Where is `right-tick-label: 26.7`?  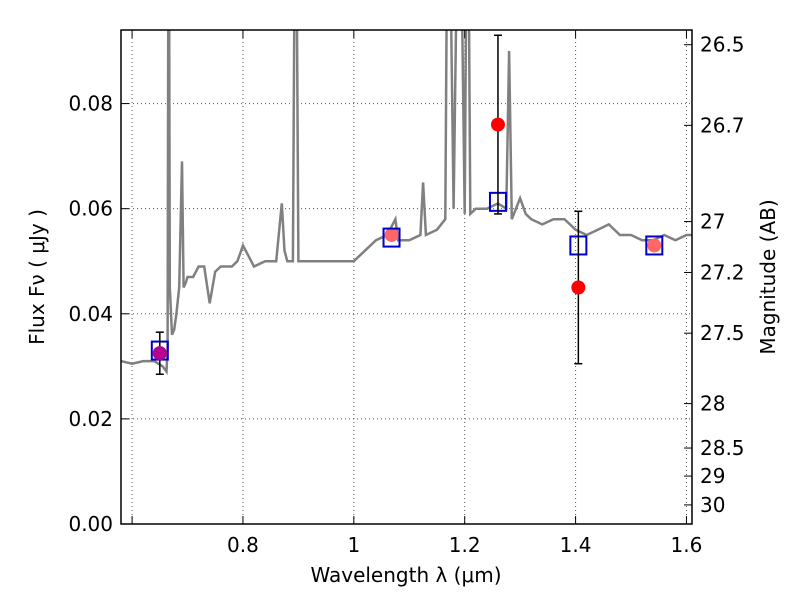
right-tick-label: 26.7 is located at coordinates (722, 125).